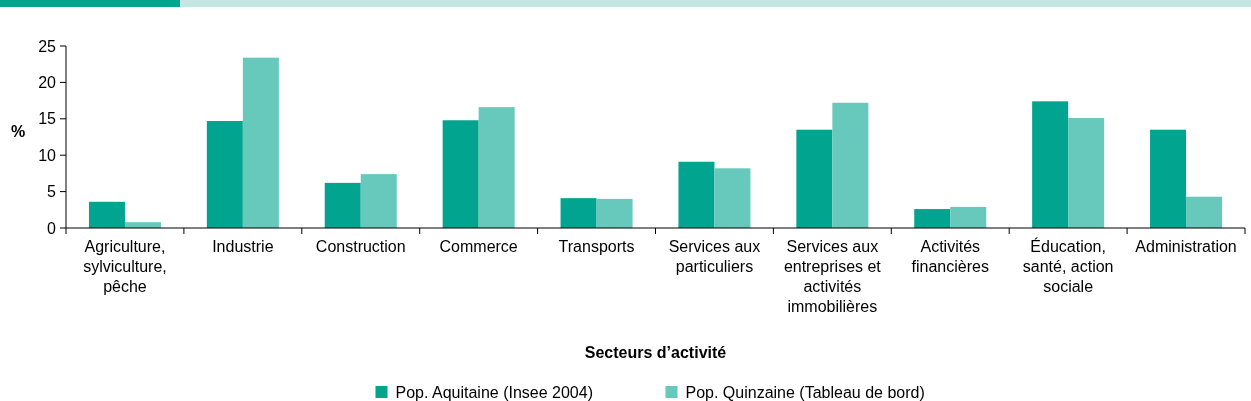  What do you see at coordinates (47, 119) in the screenshot?
I see `y-tick-label: 15` at bounding box center [47, 119].